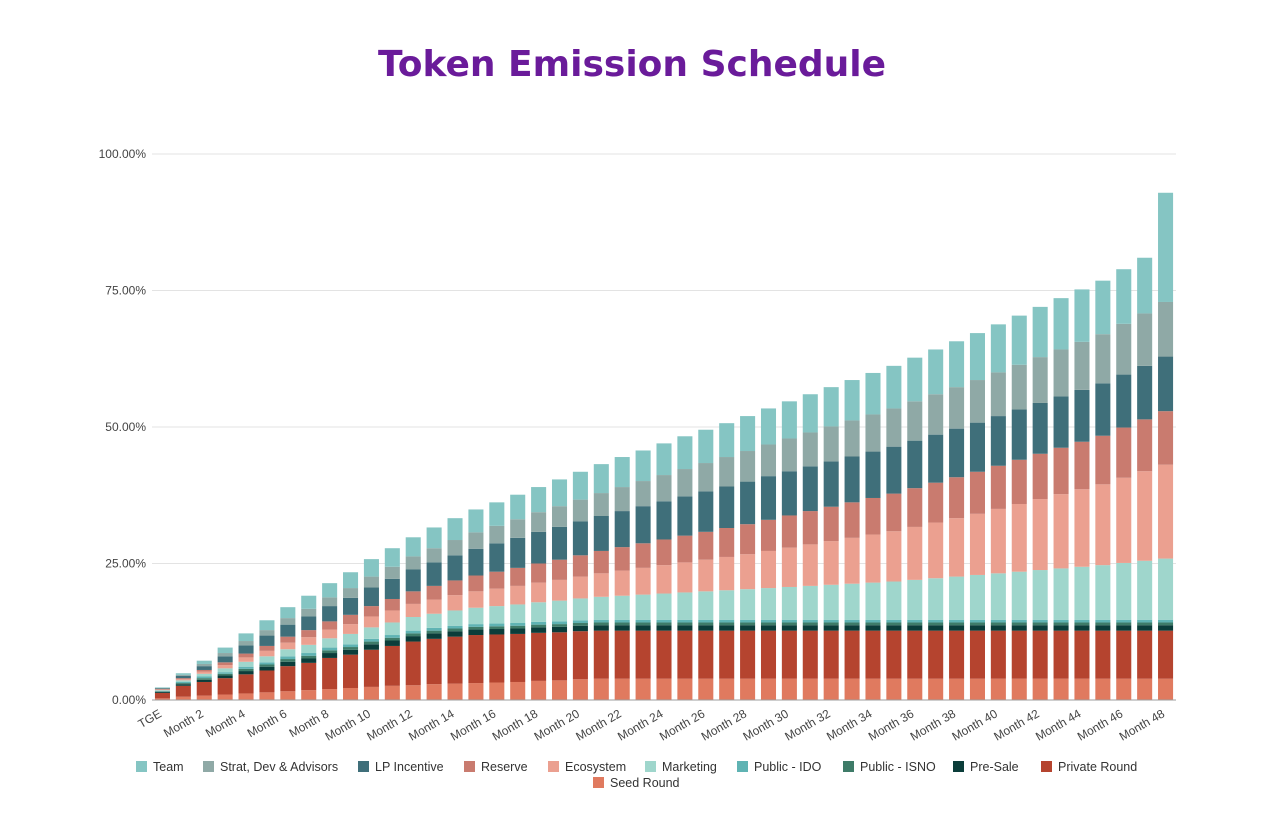 The width and height of the screenshot is (1280, 816). What do you see at coordinates (766, 724) in the screenshot?
I see `x-tick-label: Month 30` at bounding box center [766, 724].